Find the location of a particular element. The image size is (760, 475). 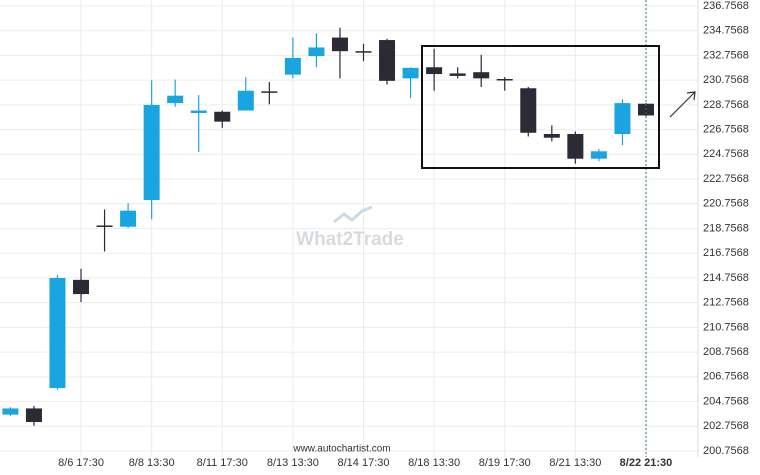

y-tick-label: 206.7568 is located at coordinates (726, 377).